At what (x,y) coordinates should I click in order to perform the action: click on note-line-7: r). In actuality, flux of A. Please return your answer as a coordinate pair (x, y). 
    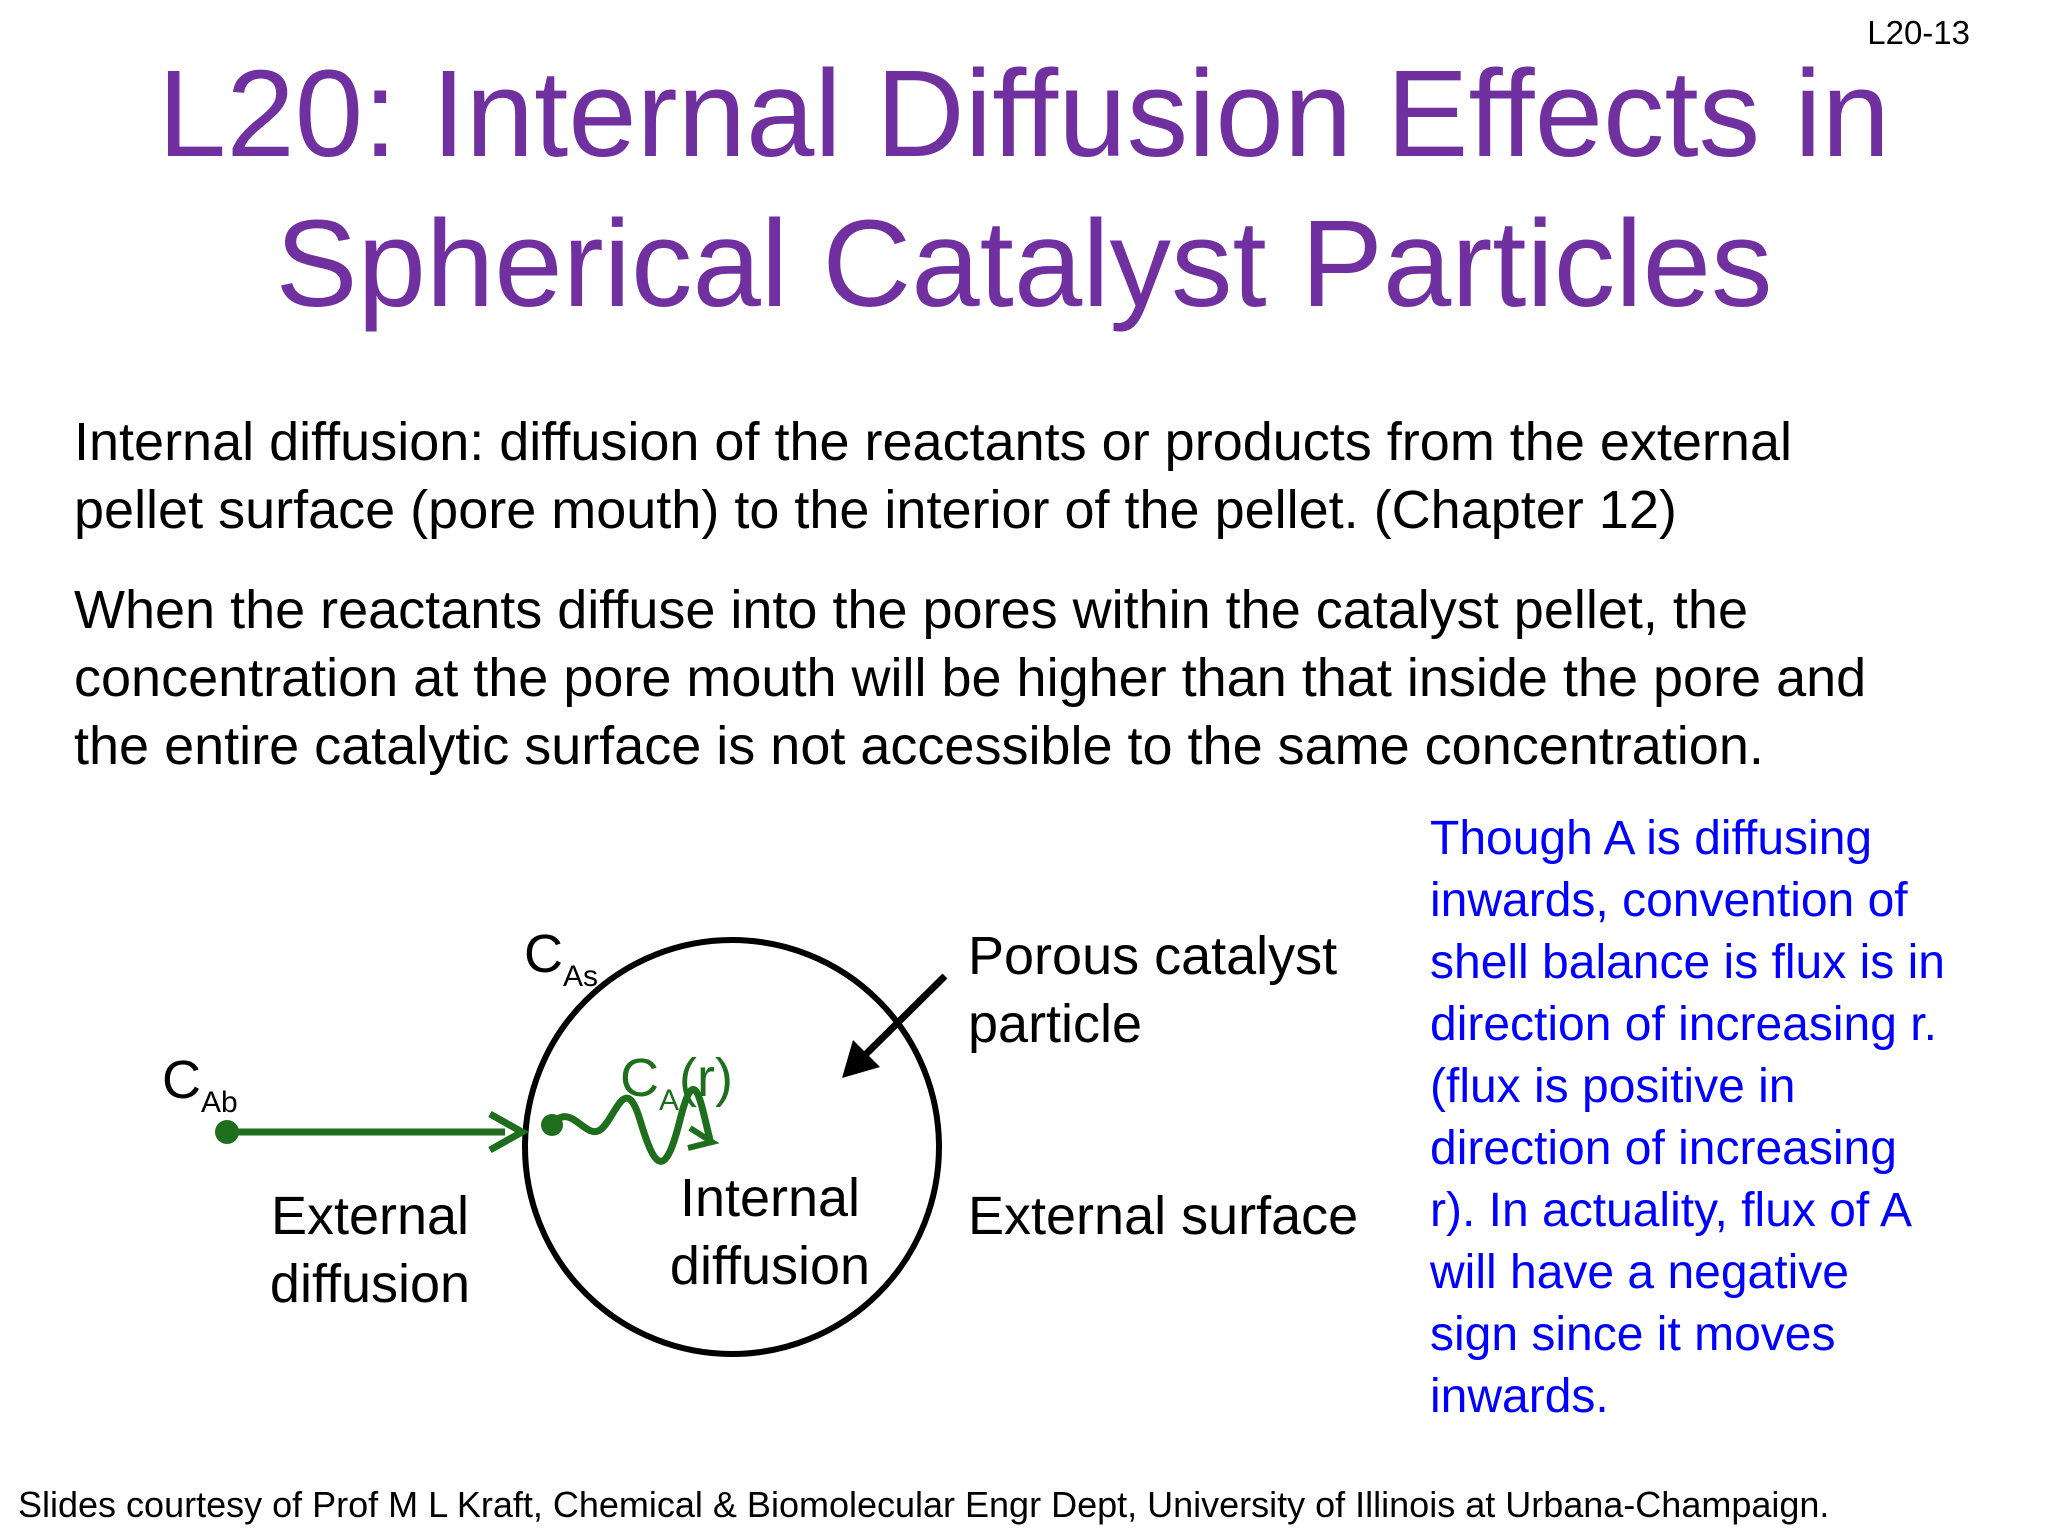
    Looking at the image, I should click on (1671, 1210).